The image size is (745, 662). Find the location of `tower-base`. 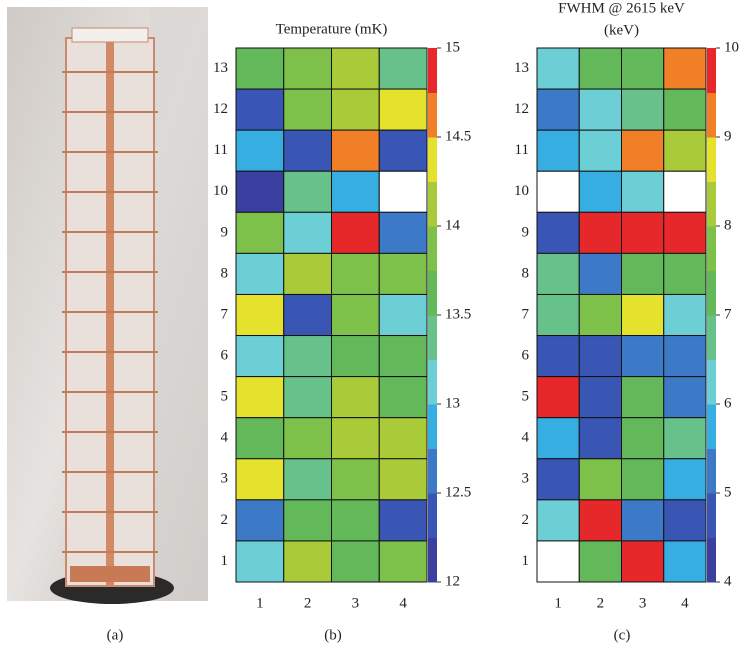

tower-base is located at coordinates (110, 574).